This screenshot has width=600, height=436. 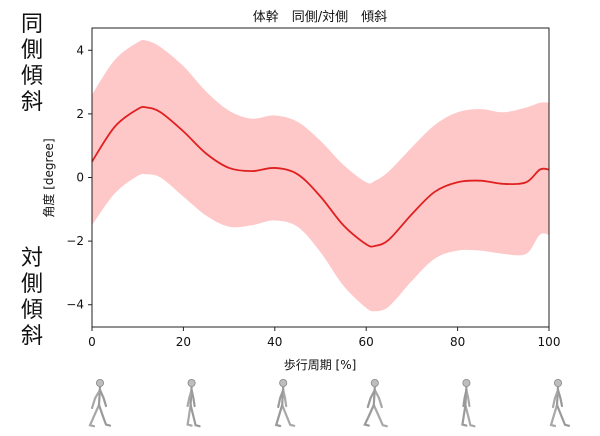 What do you see at coordinates (320, 364) in the screenshot?
I see `x-axis-label: 歩行周期 [%]` at bounding box center [320, 364].